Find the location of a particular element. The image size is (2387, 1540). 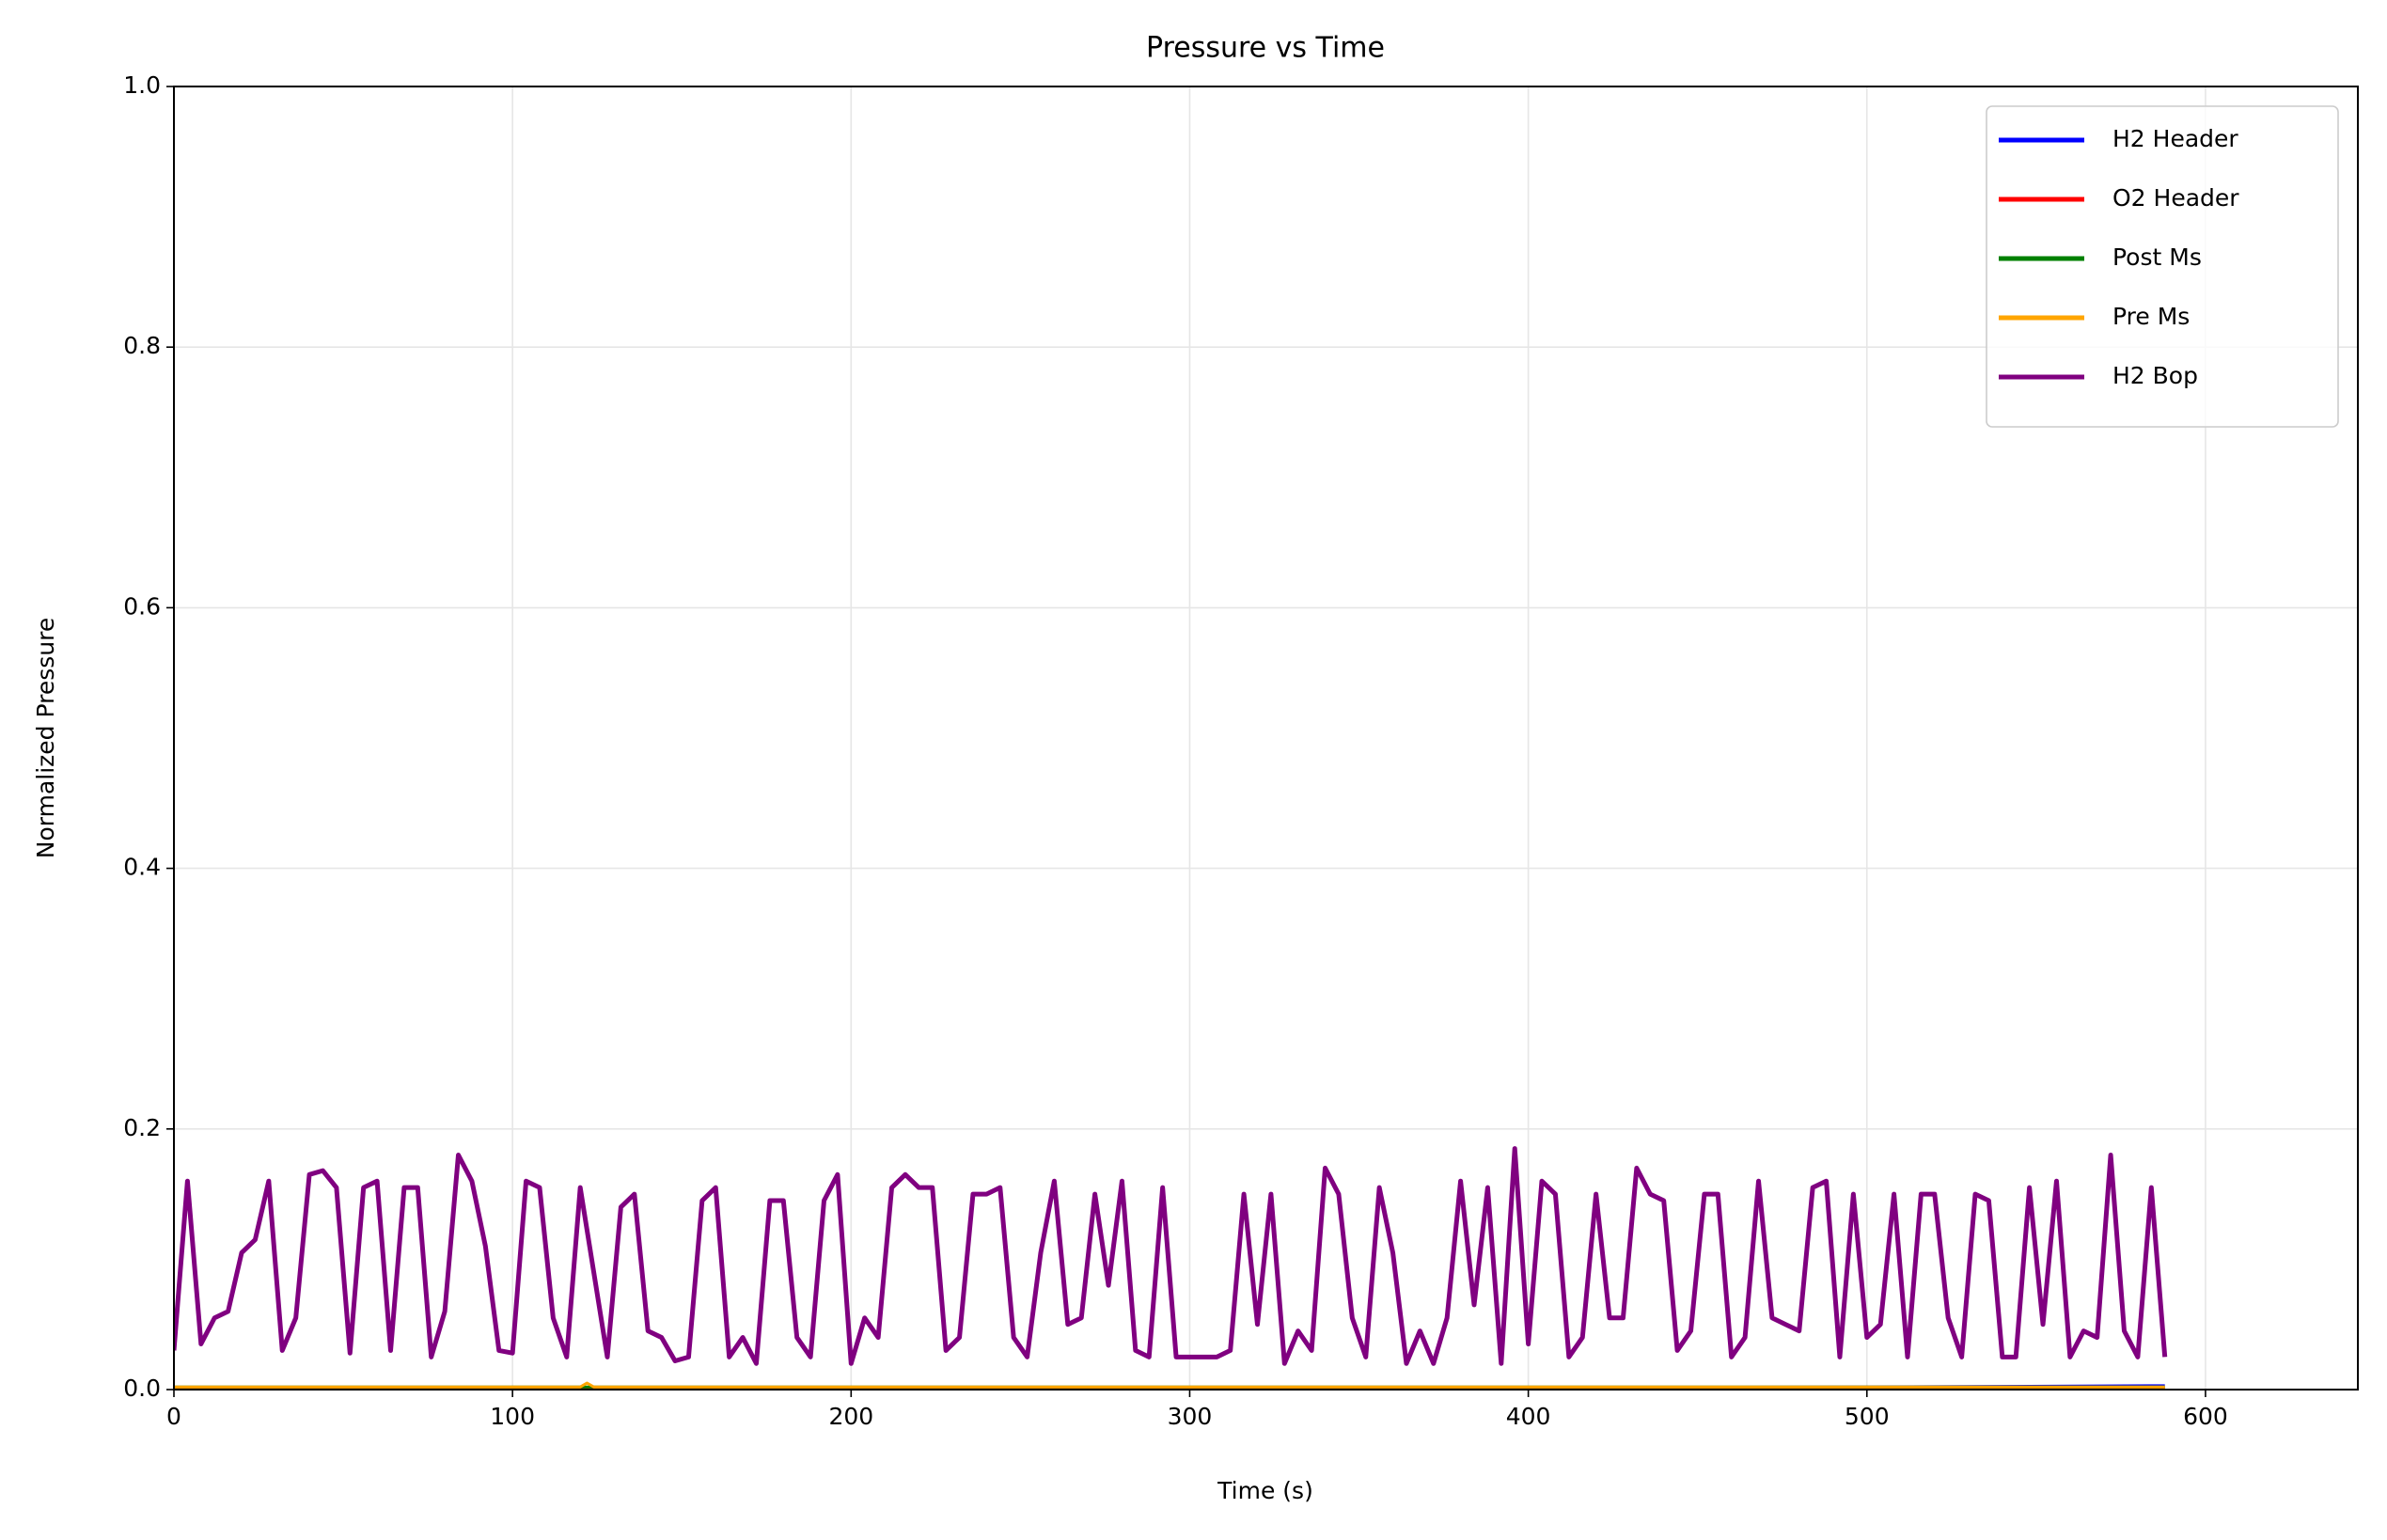

x-tick-label: 600 is located at coordinates (2205, 1416).